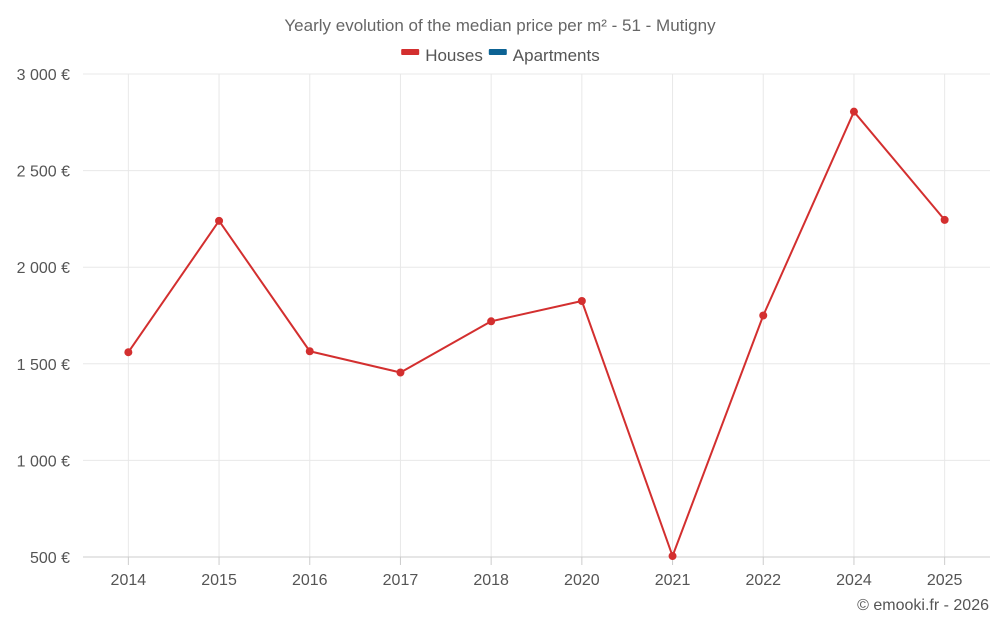 The image size is (1000, 625). I want to click on data-point-houses-2018, so click(491, 321).